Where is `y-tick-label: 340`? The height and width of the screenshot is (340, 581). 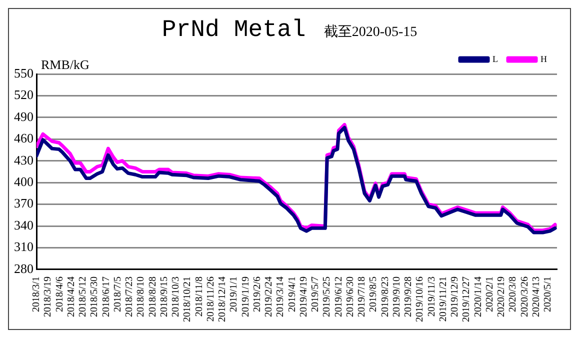
y-tick-label: 340 is located at coordinates (24, 224).